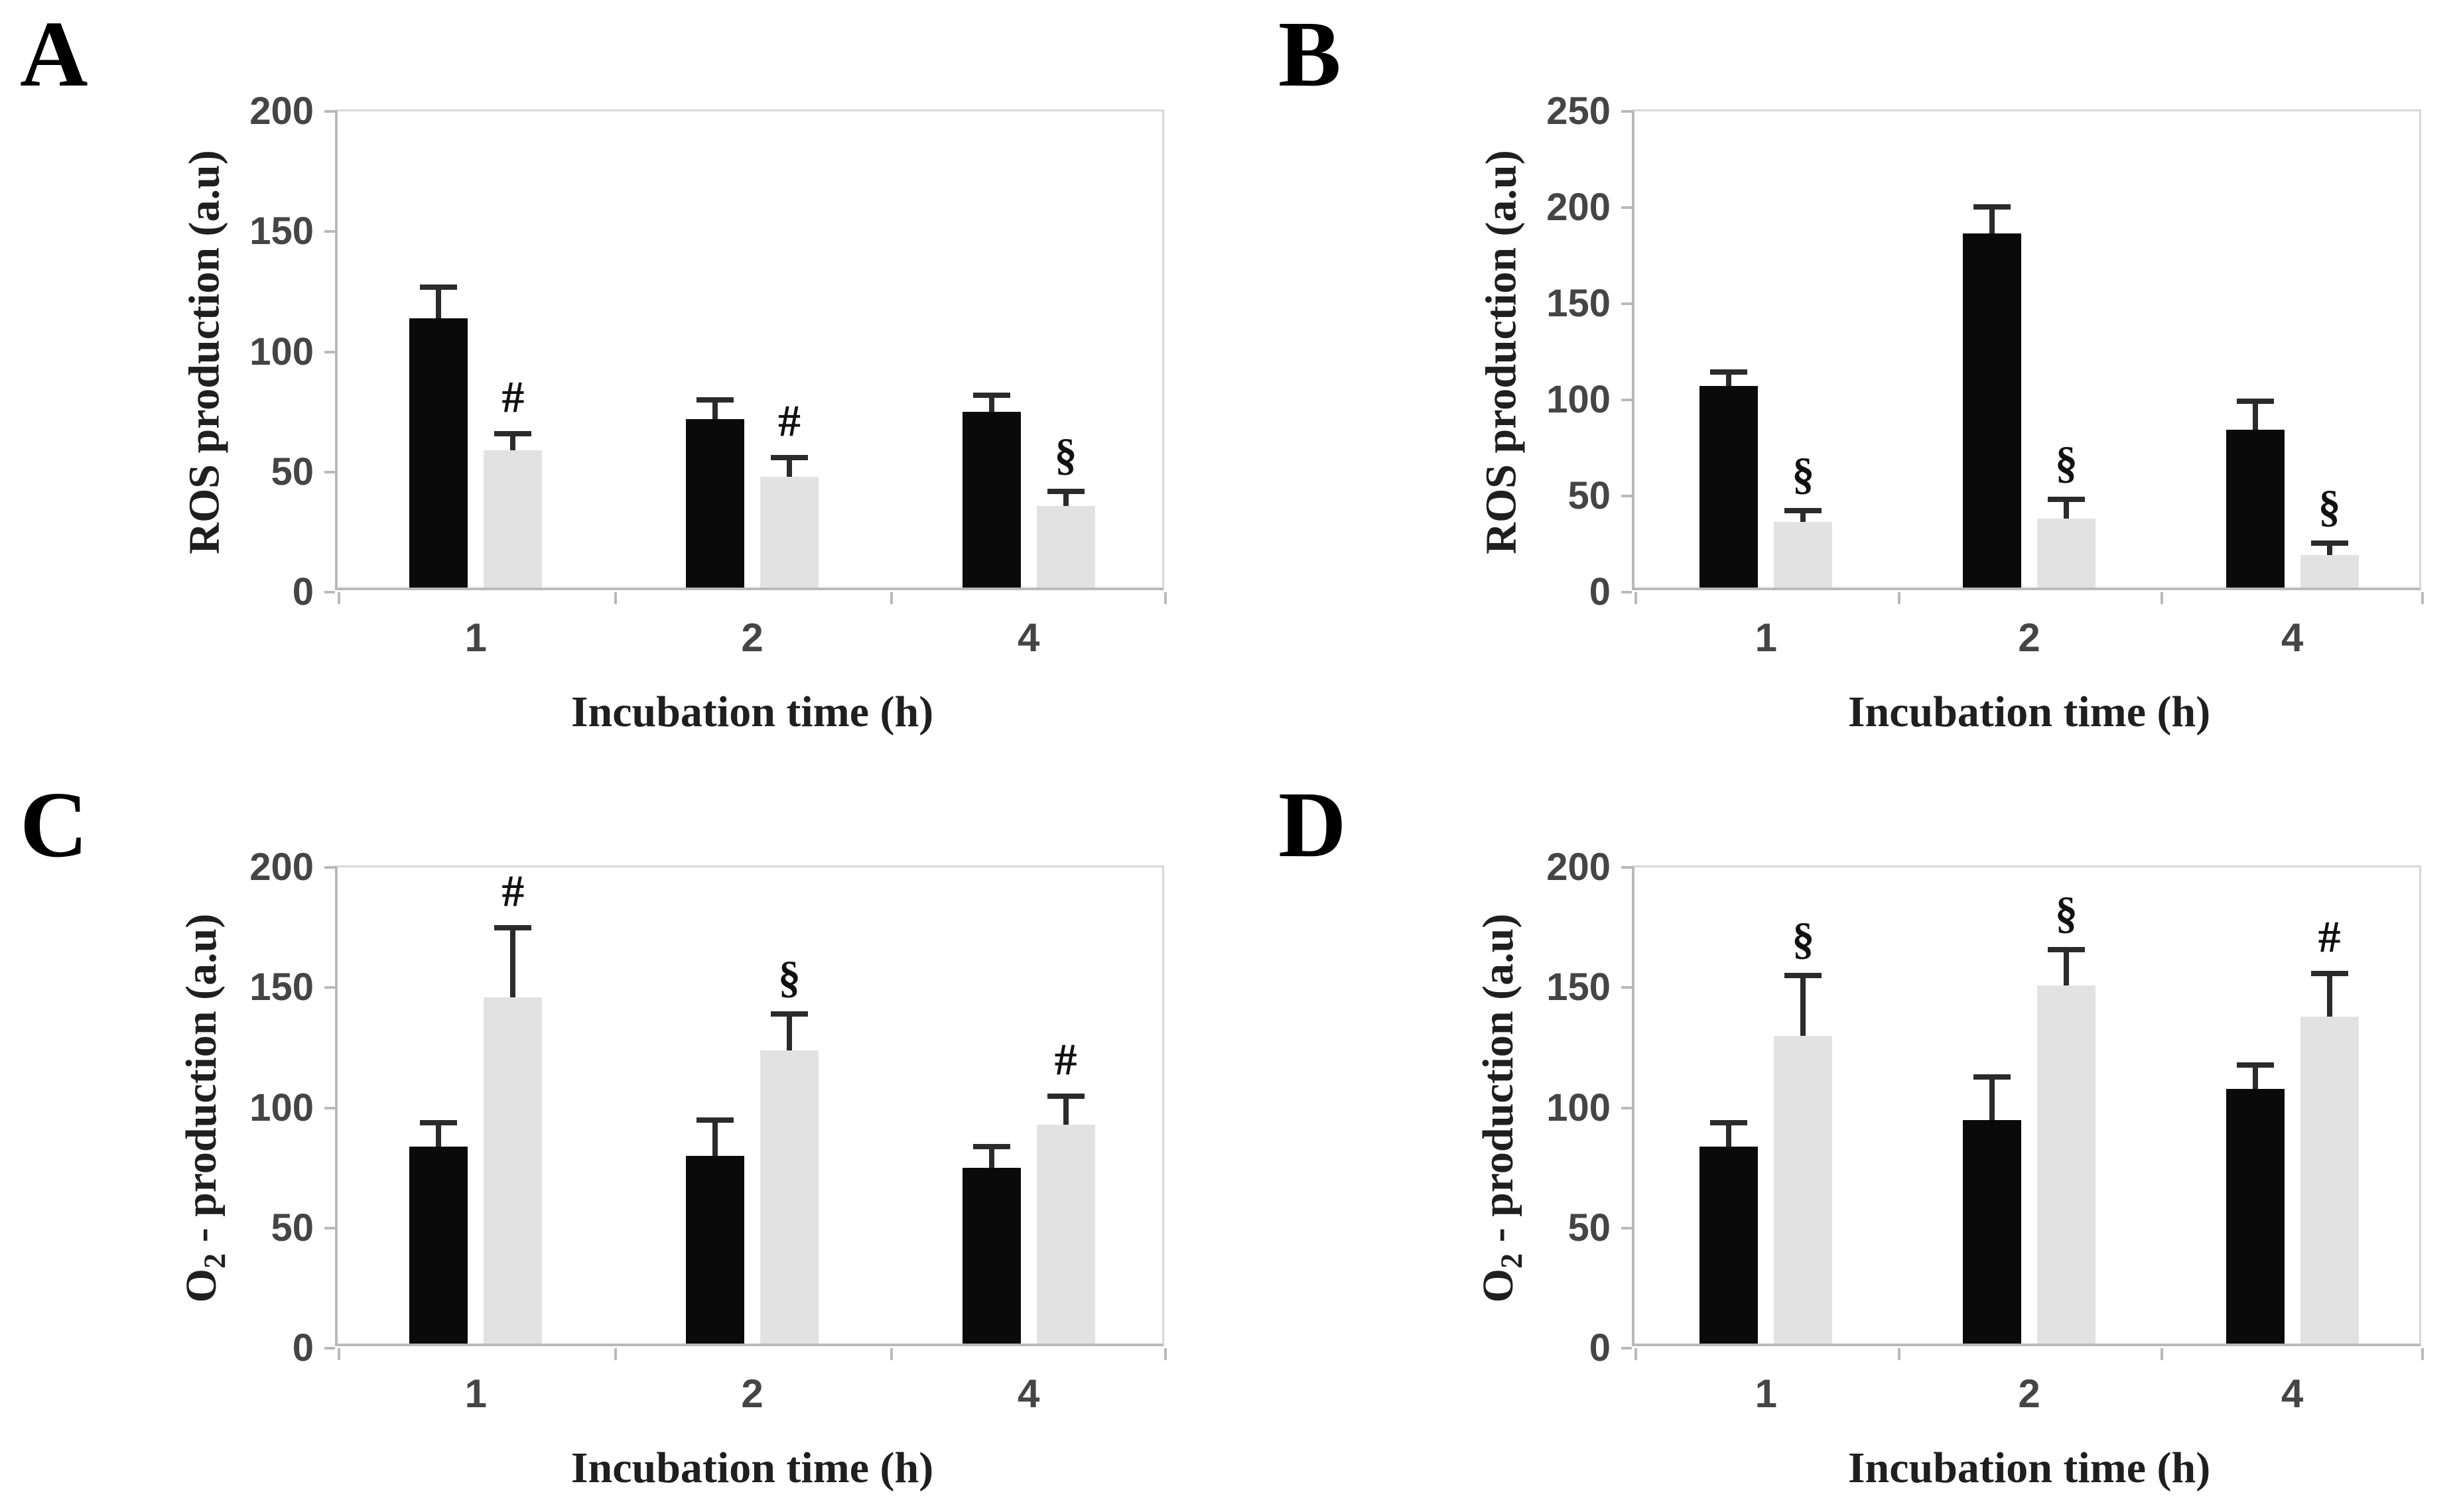 This screenshot has height=1512, width=2461. I want to click on panel-letter: D, so click(1313, 824).